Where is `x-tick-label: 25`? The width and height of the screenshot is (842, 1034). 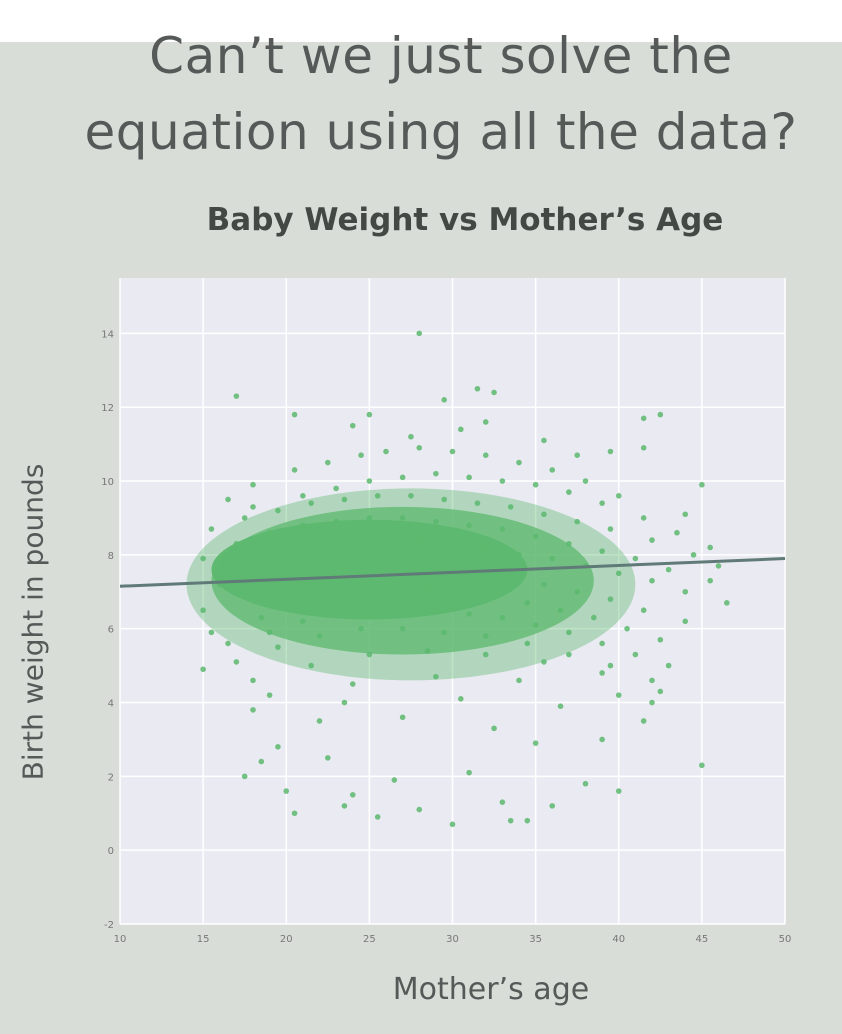 x-tick-label: 25 is located at coordinates (369, 939).